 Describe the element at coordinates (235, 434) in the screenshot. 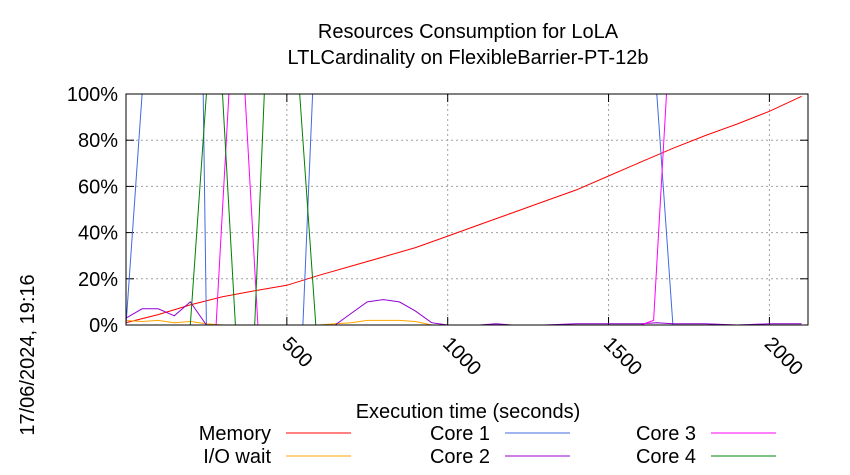

I see `legend-label-memory: Memory` at that location.